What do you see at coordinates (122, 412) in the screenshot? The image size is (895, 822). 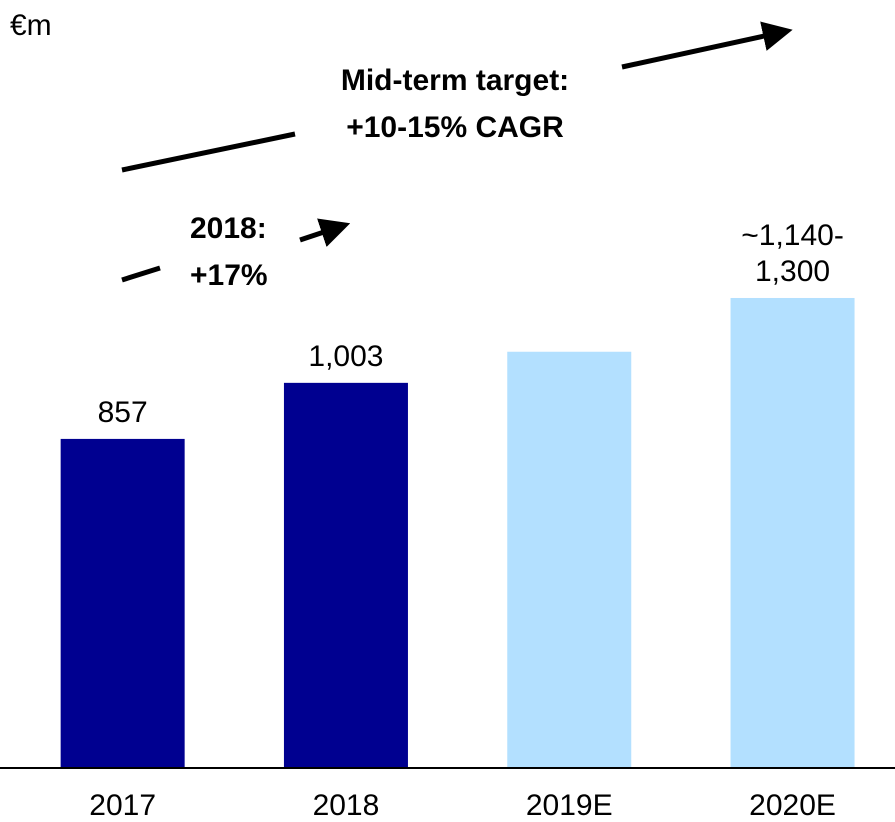 I see `value-label: 857` at bounding box center [122, 412].